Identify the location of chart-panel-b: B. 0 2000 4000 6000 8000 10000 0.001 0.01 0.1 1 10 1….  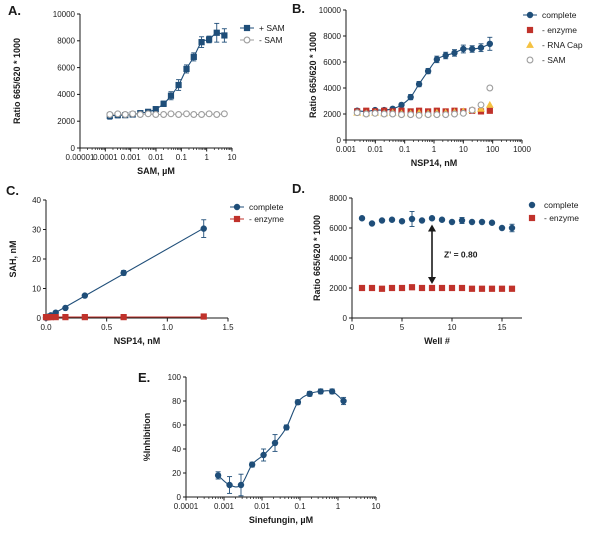
(437, 84).